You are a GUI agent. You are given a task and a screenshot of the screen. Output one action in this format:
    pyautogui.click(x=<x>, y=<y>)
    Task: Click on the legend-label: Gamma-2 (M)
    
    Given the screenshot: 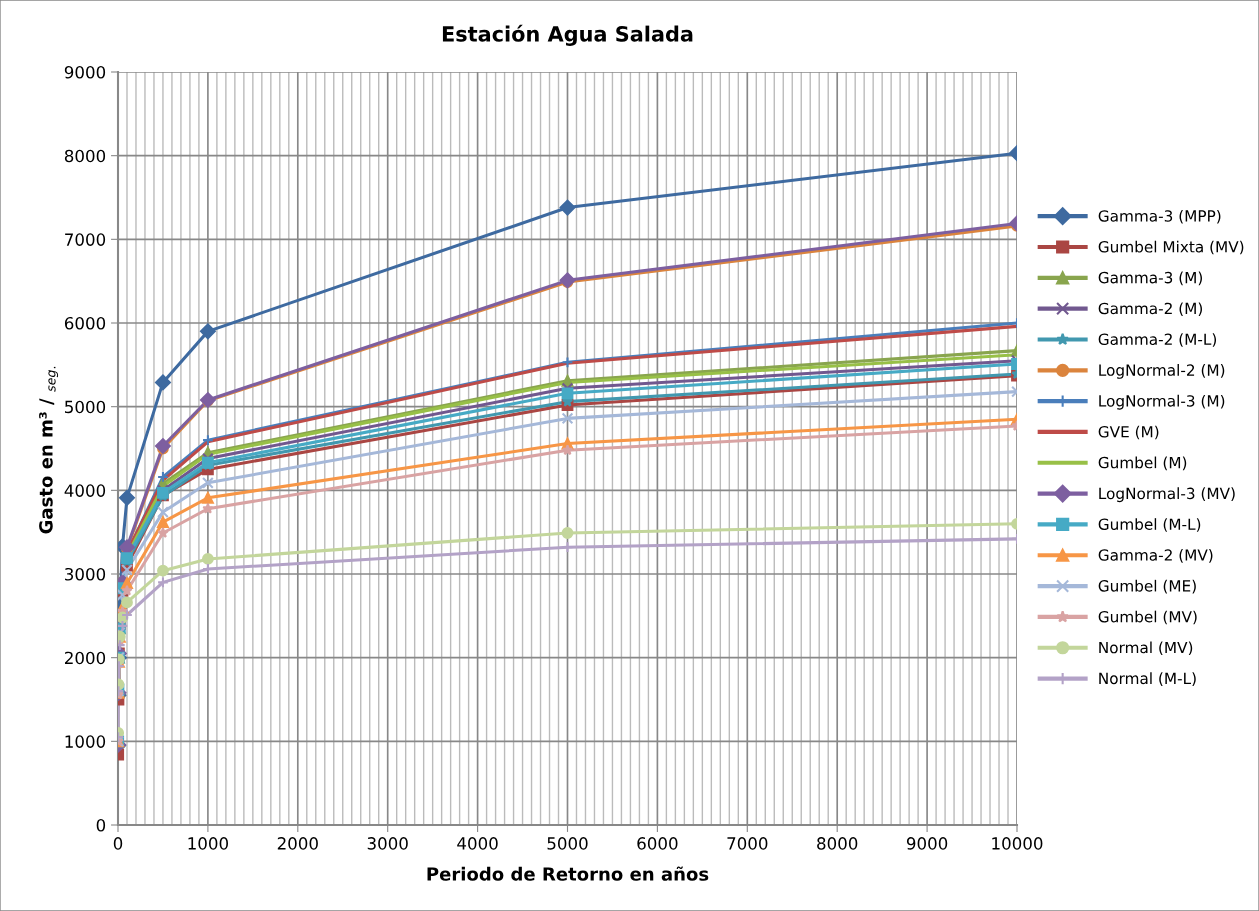 What is the action you would take?
    pyautogui.click(x=1150, y=309)
    